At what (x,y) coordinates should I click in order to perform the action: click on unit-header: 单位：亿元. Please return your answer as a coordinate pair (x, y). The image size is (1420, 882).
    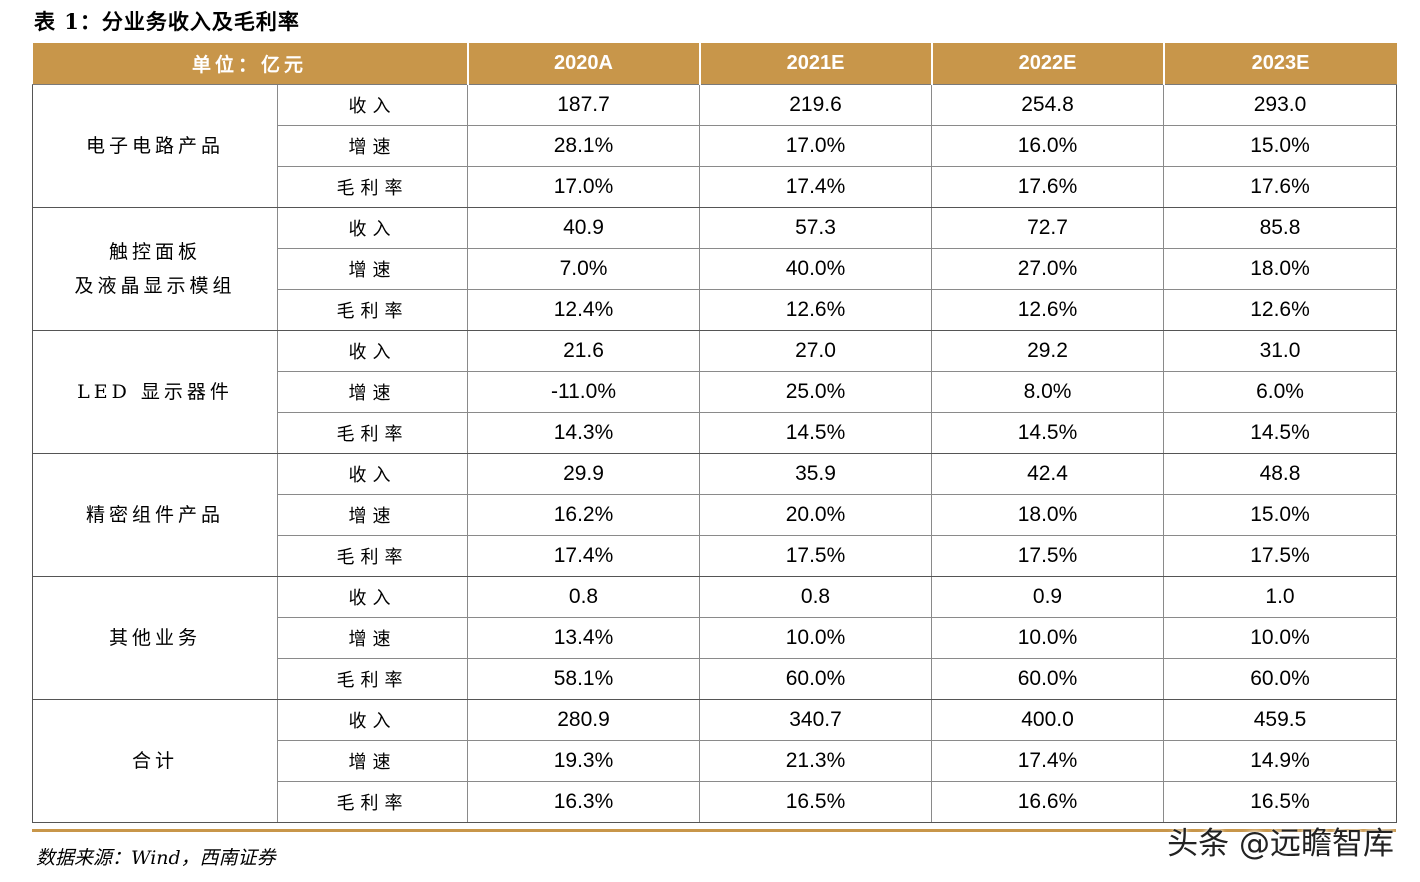
    Looking at the image, I should click on (250, 64).